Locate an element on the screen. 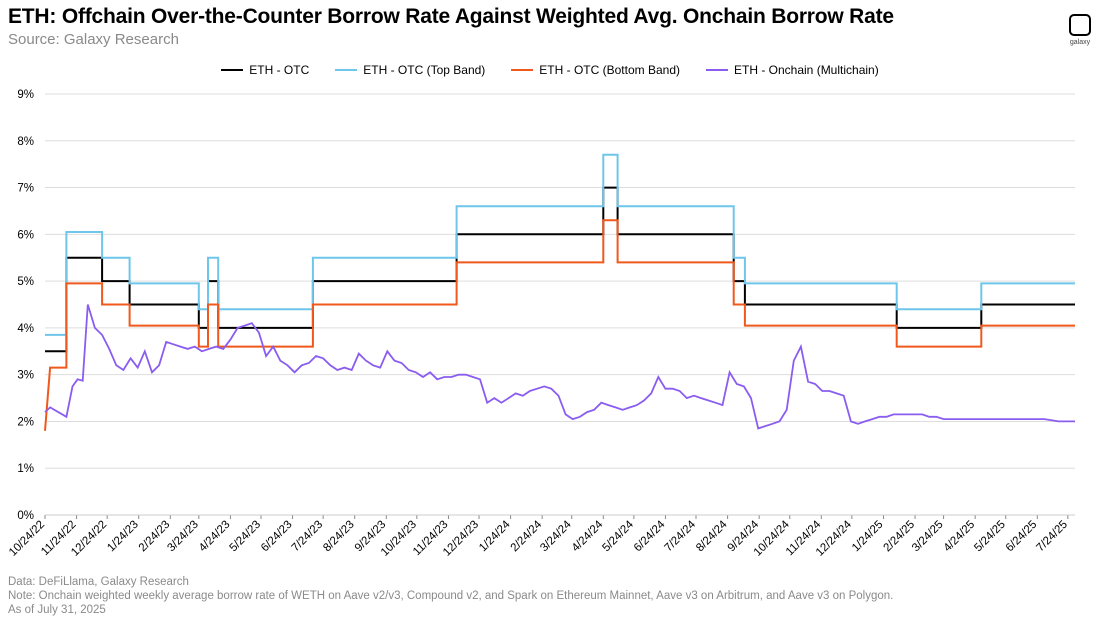  legend-item-bottom-band: ETH - OTC (Bottom Band) is located at coordinates (595, 70).